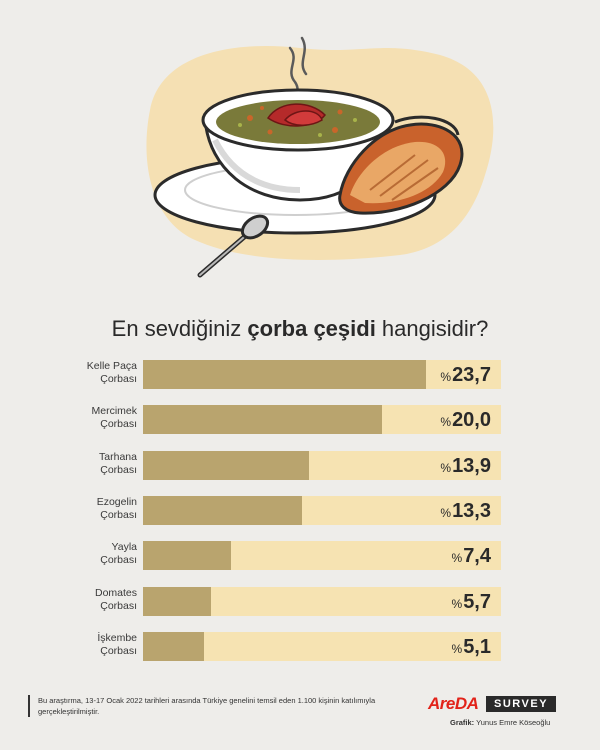 This screenshot has width=600, height=750. I want to click on bar-row: Domates Çorbası %5,7, so click(300, 601).